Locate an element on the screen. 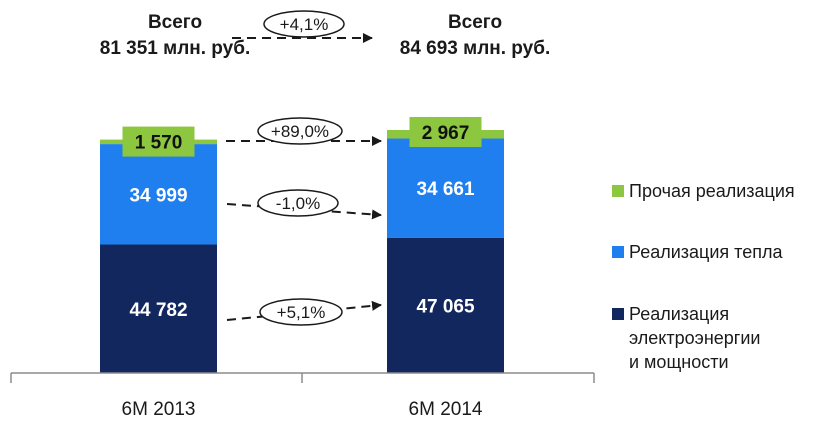 Image resolution: width=832 pixels, height=422 pixels. label-box-other-2014 is located at coordinates (445, 132).